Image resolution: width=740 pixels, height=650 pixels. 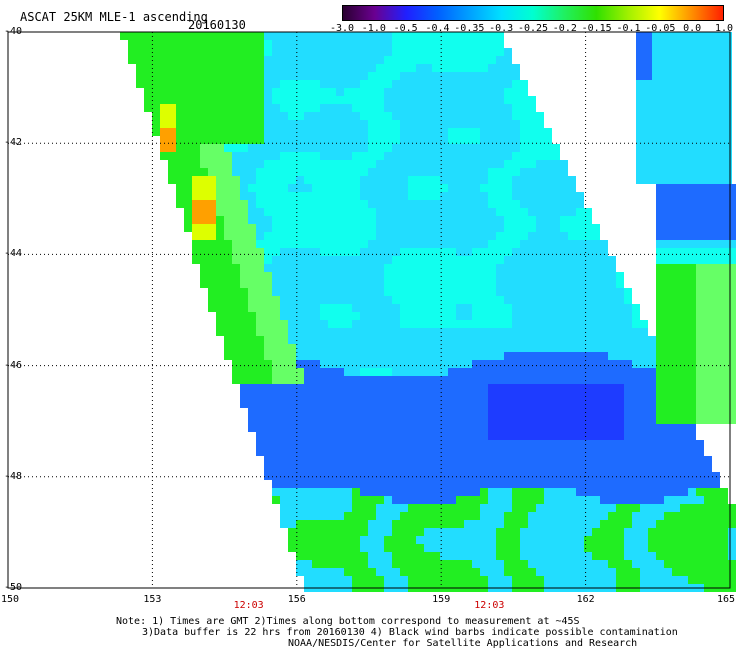 What do you see at coordinates (217, 25) in the screenshot?
I see `chart-date: 20160130` at bounding box center [217, 25].